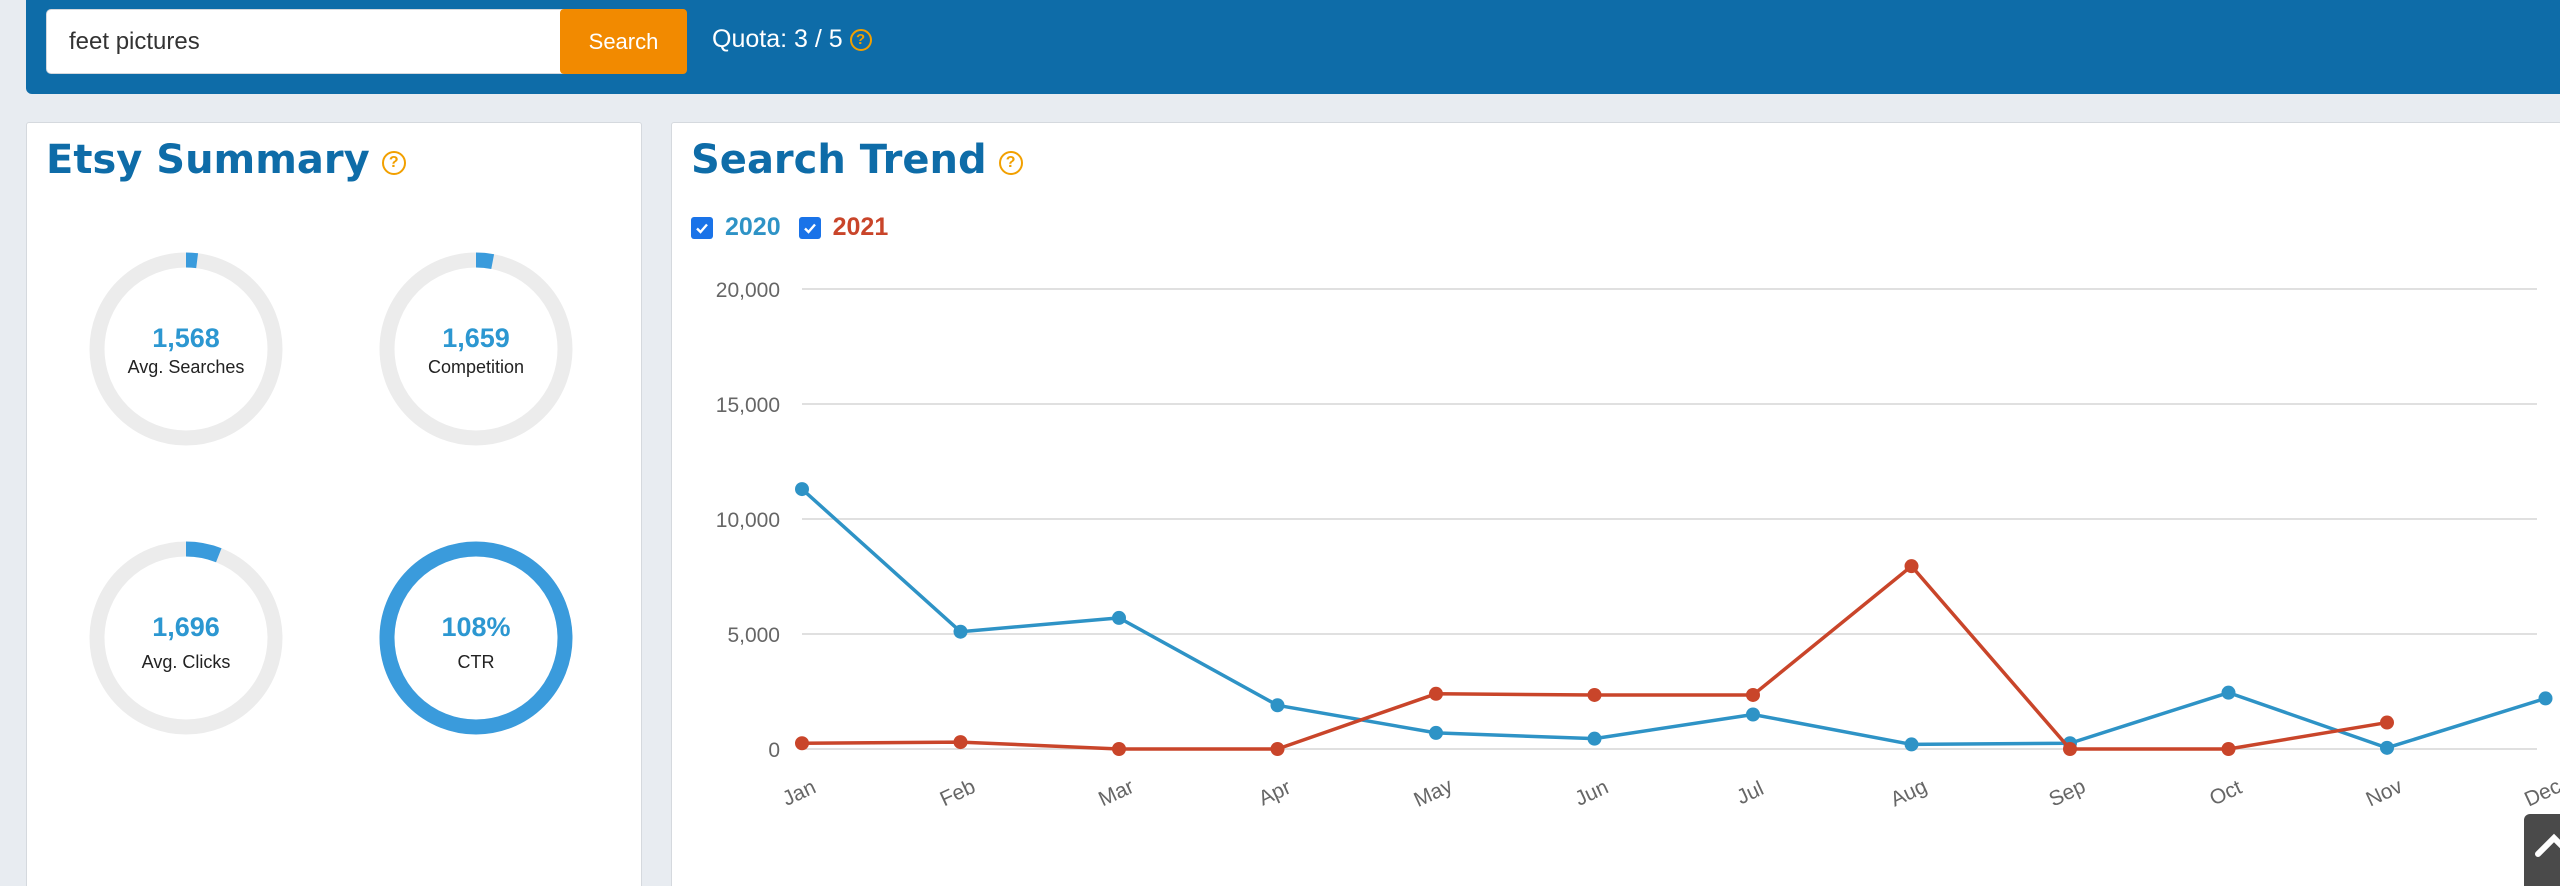 This screenshot has height=886, width=2560. I want to click on competition-gauge: 1,659 Competition, so click(476, 349).